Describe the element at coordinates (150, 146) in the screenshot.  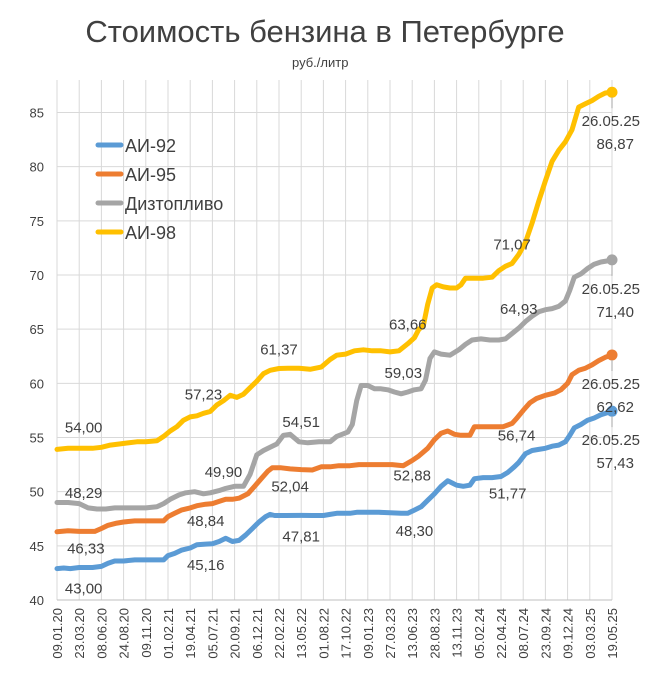
I see `legend-label: АИ-92` at that location.